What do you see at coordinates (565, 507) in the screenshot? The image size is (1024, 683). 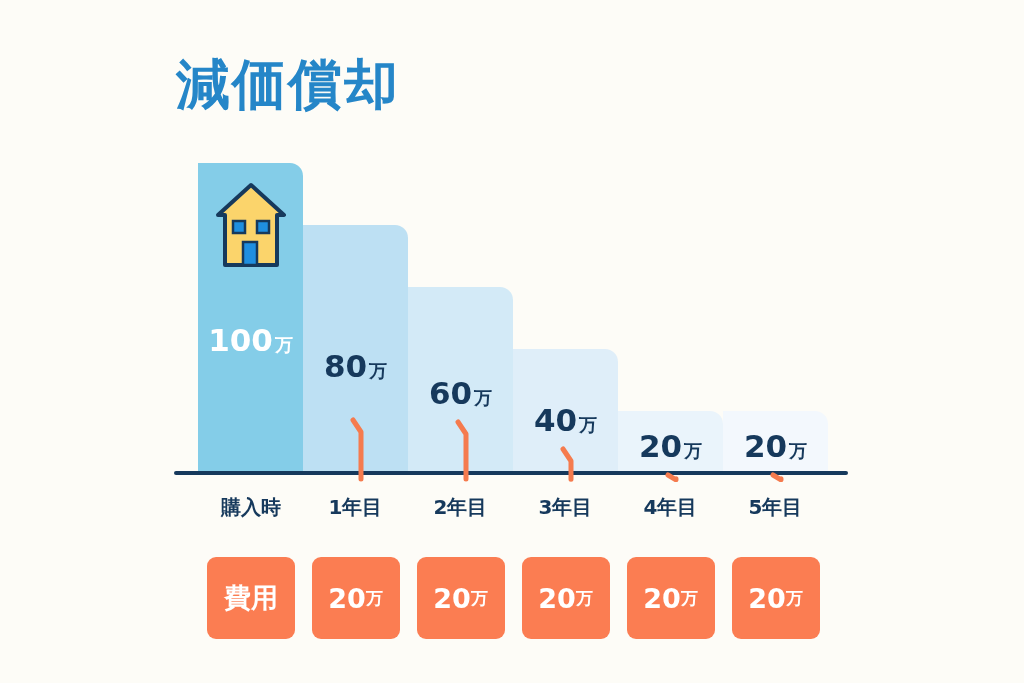 I see `x-tick-label: 3年目` at bounding box center [565, 507].